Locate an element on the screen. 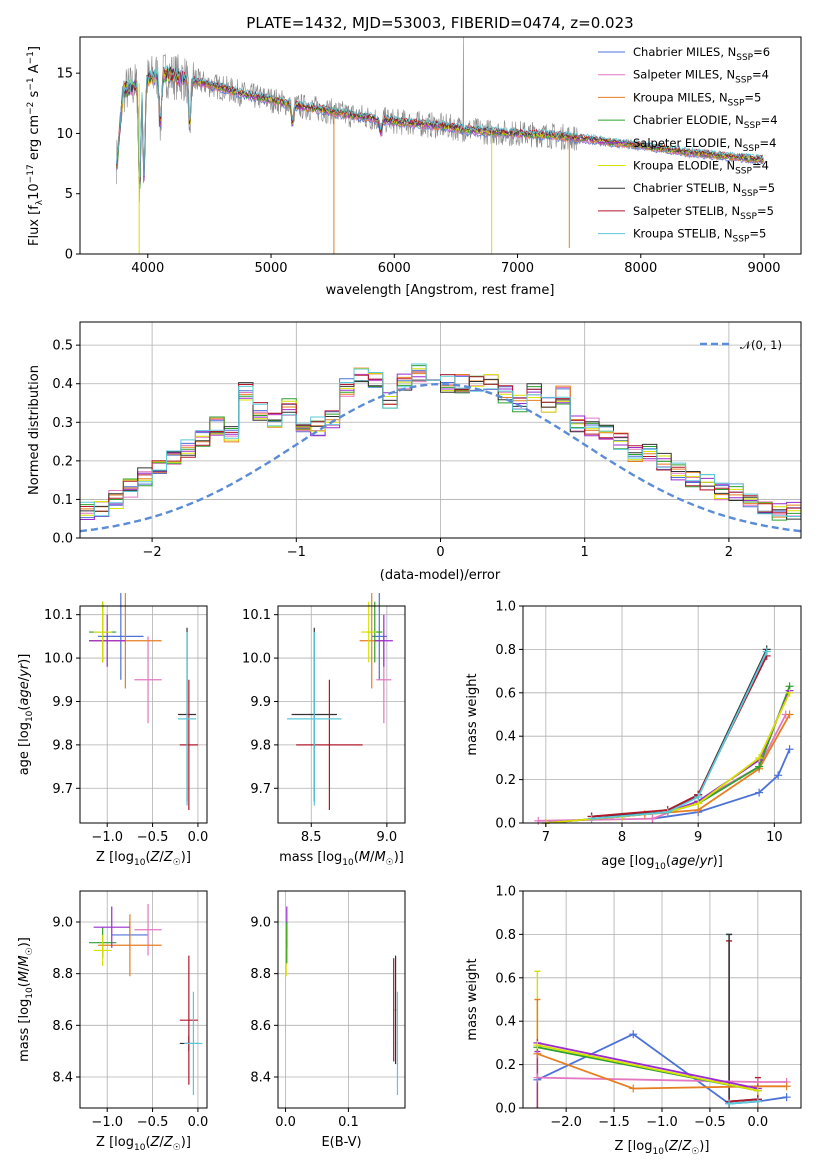 This screenshot has height=1170, width=819. mw_vs_age-ytick-label: 0.4 is located at coordinates (505, 737).